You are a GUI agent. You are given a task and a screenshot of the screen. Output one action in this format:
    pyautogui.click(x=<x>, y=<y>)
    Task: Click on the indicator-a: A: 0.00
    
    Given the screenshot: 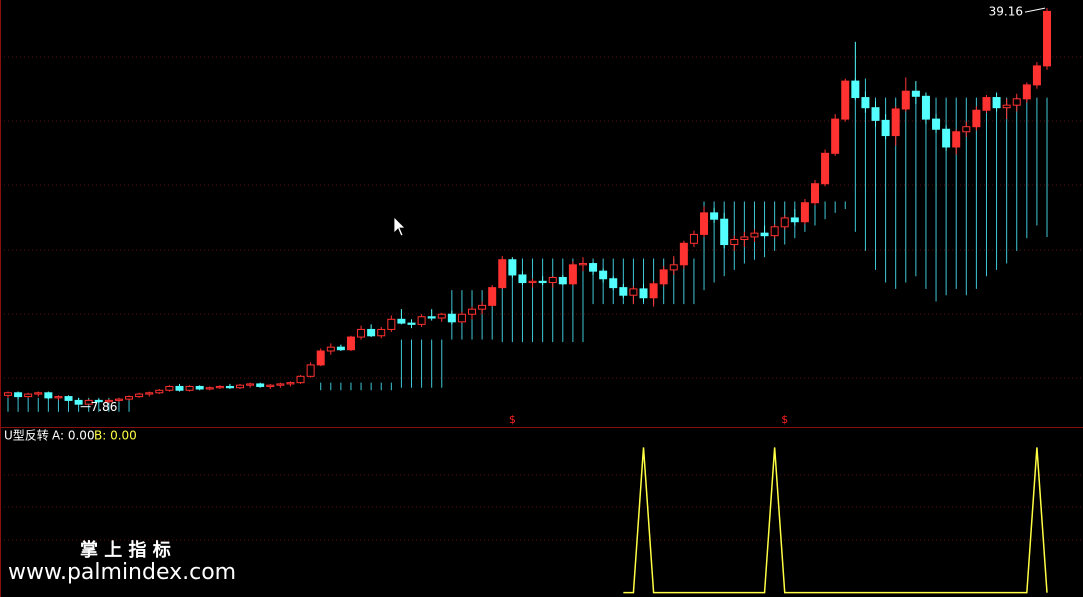 What is the action you would take?
    pyautogui.click(x=73, y=436)
    